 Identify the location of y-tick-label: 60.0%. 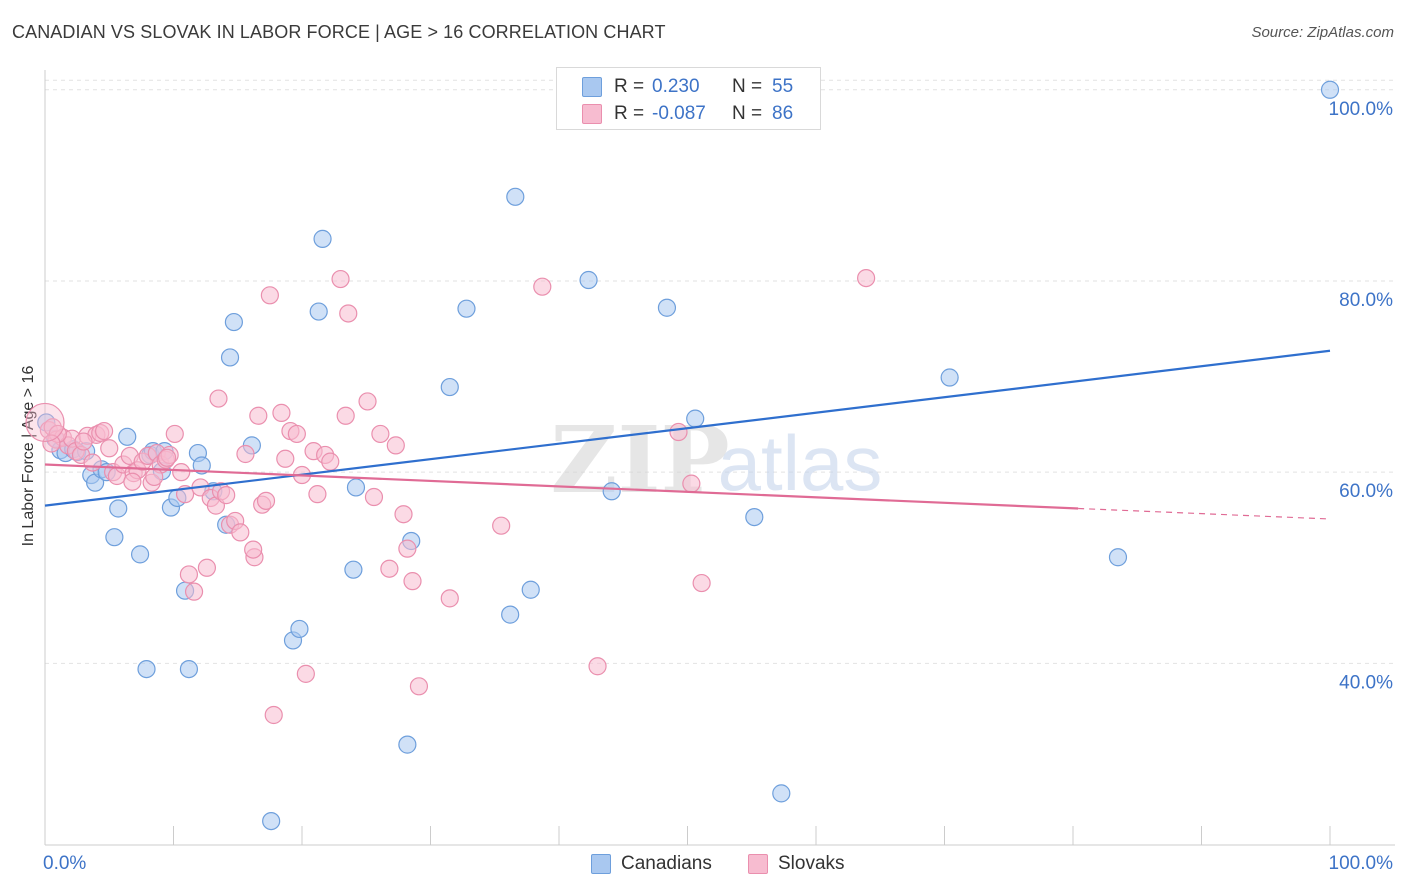
(1366, 491).